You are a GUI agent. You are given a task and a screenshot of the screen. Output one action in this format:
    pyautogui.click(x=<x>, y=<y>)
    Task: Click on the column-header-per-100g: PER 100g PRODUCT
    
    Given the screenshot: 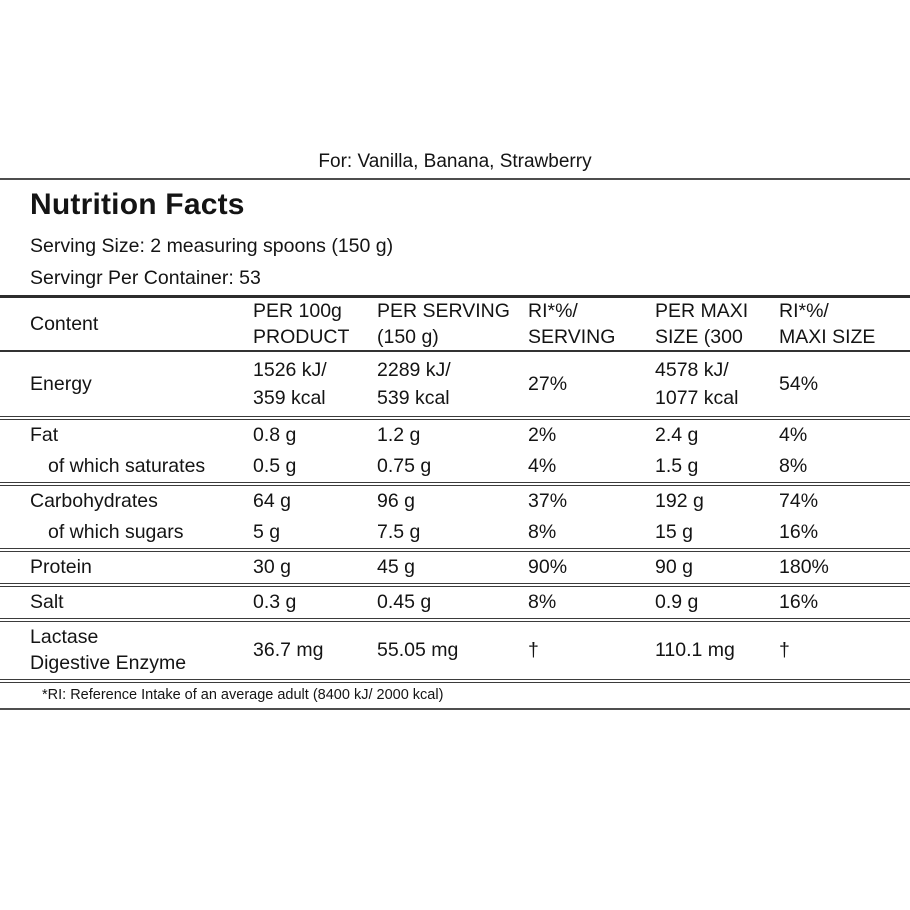 What is the action you would take?
    pyautogui.click(x=301, y=324)
    